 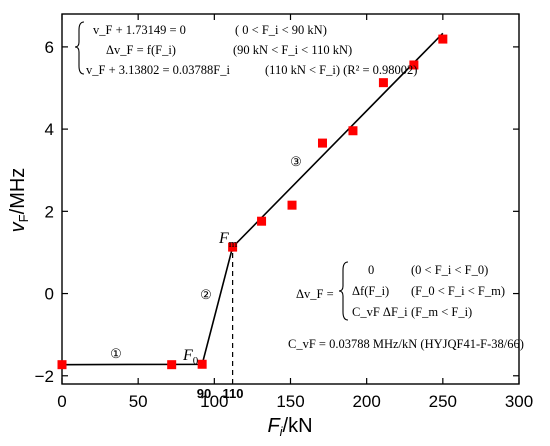 I want to click on x-tick-label: 300, so click(x=519, y=401).